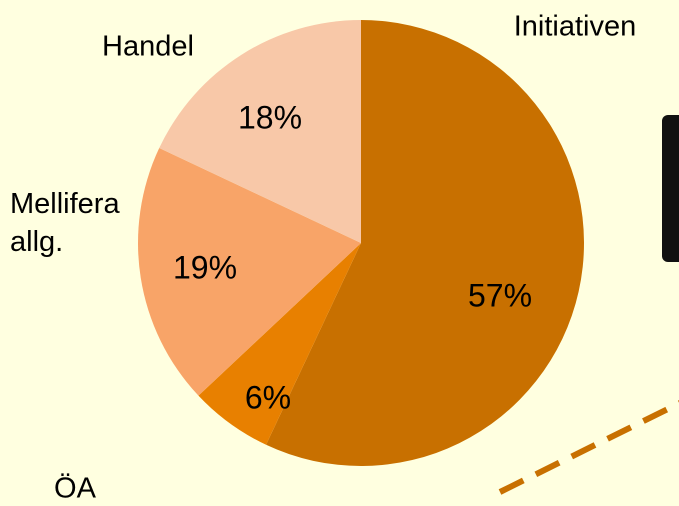  I want to click on category-label: Initiativen, so click(575, 27).